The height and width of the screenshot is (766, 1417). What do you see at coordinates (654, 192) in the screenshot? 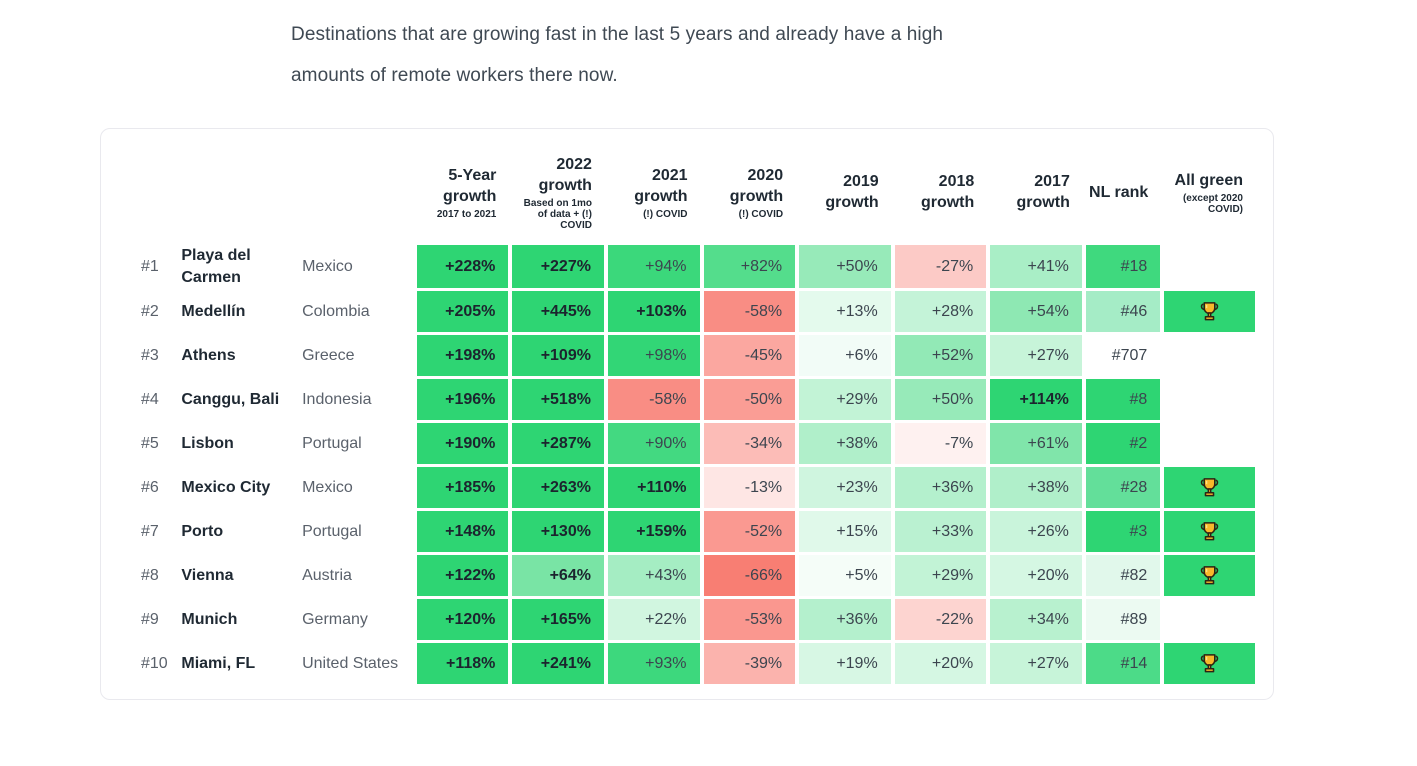
I see `column-header: 2021 growth (!) COVID` at bounding box center [654, 192].